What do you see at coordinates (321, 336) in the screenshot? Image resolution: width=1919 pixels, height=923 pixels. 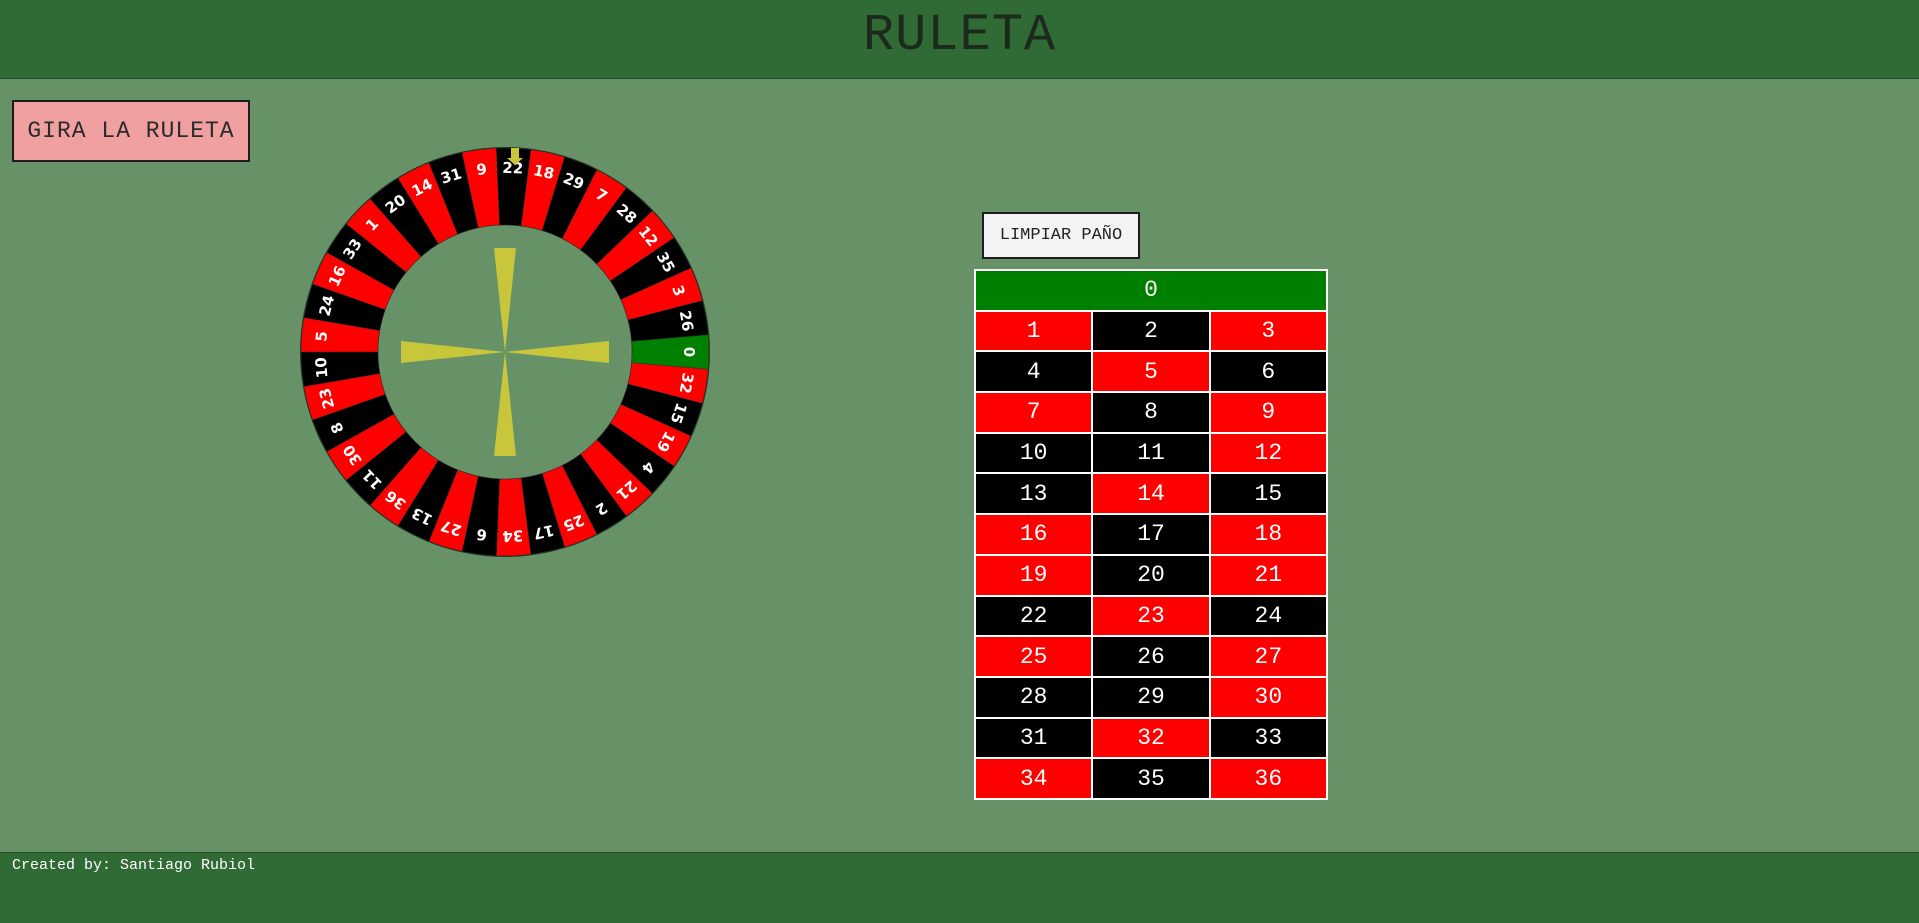 I see `wheel-number-5: 5` at bounding box center [321, 336].